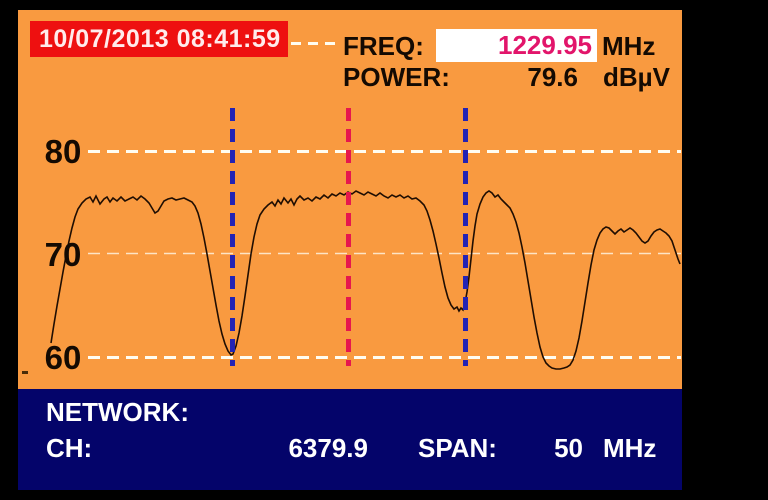 Image resolution: width=768 pixels, height=500 pixels. What do you see at coordinates (25, 372) in the screenshot?
I see `screen-artifact-mark` at bounding box center [25, 372].